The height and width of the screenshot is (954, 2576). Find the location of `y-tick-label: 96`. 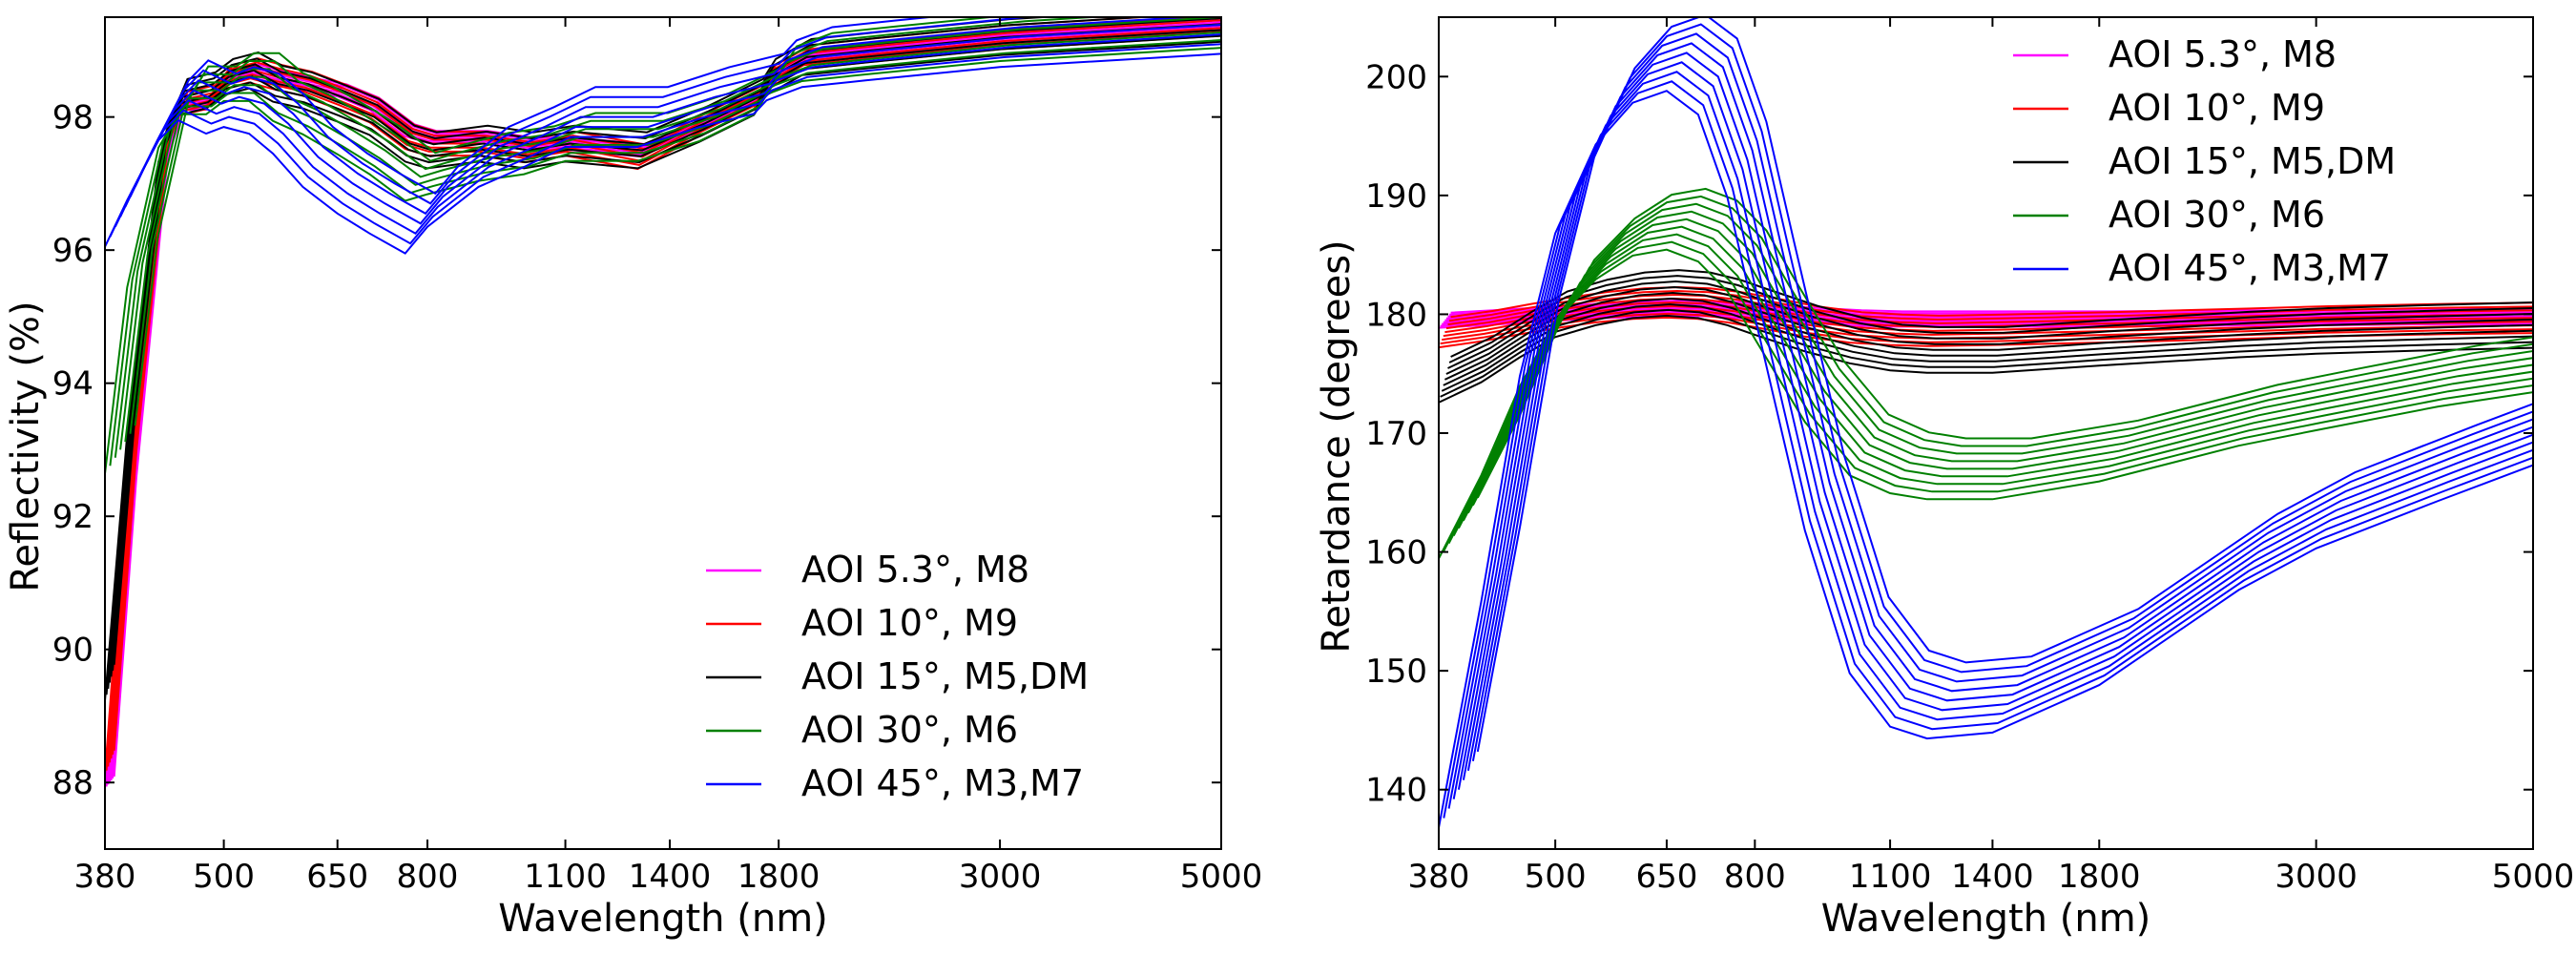

y-tick-label: 96 is located at coordinates (72, 251).